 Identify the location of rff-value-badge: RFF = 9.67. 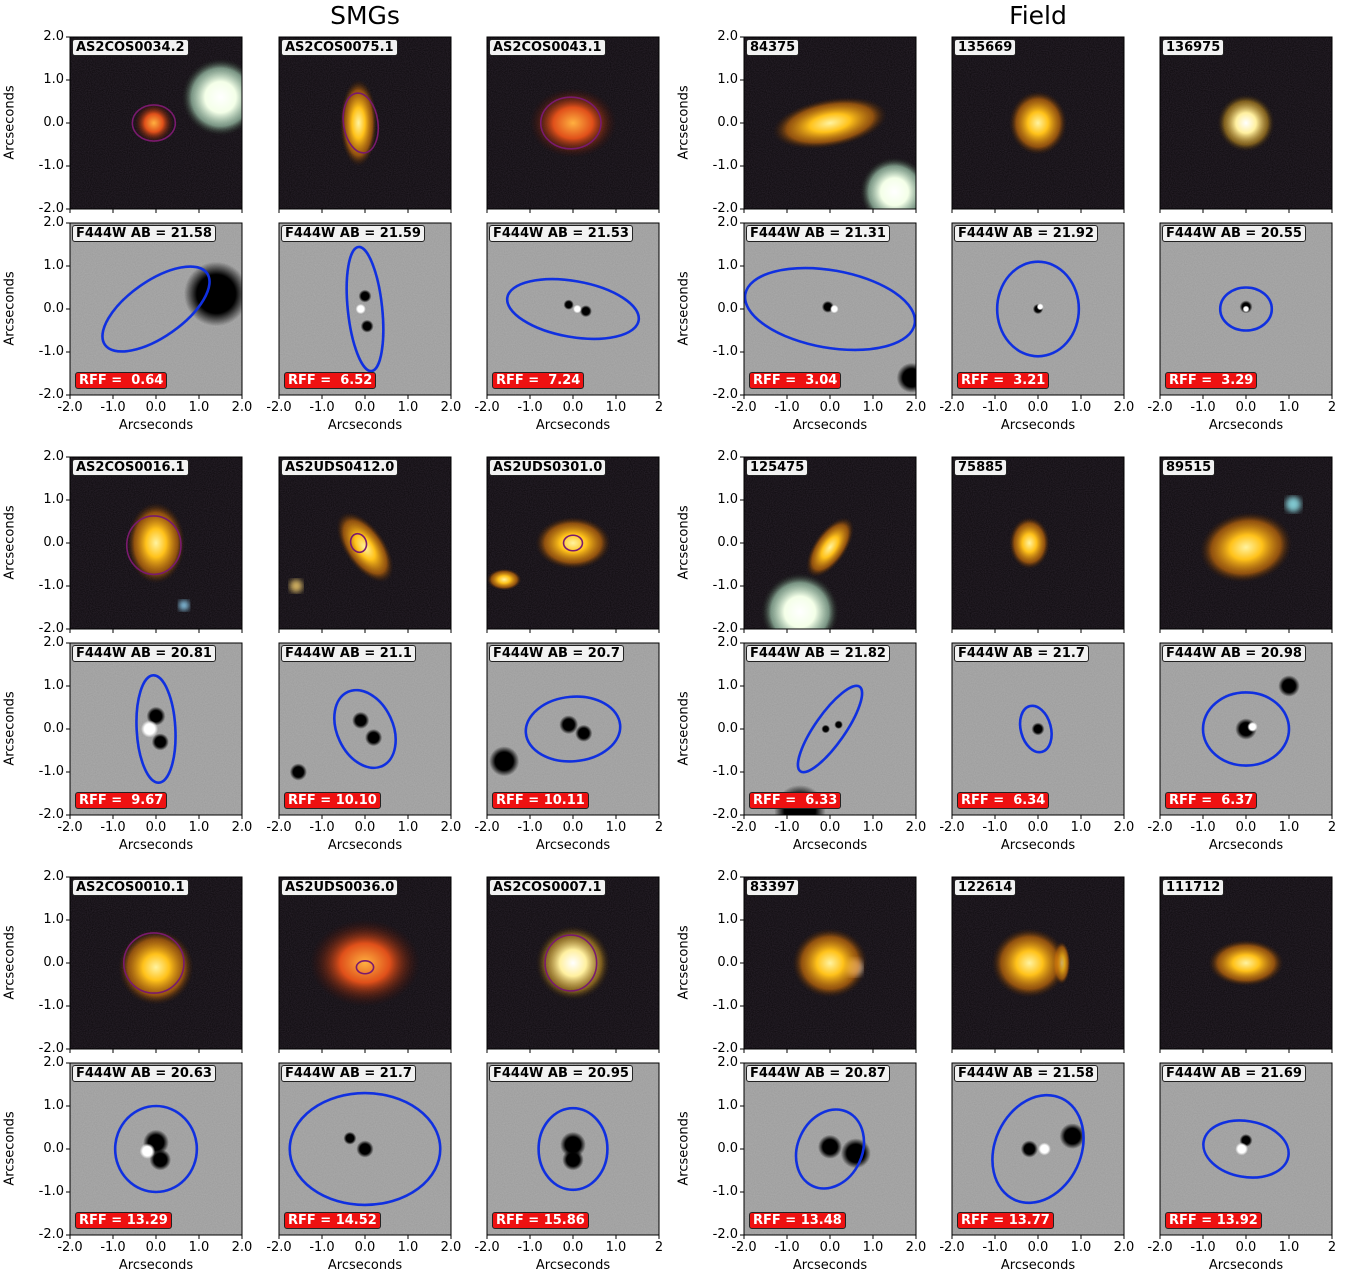
(121, 800).